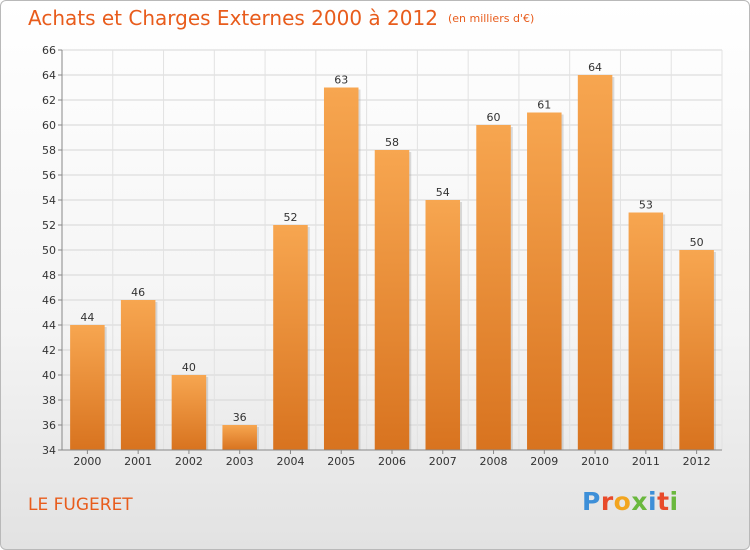  I want to click on y-tick-label: 62, so click(49, 100).